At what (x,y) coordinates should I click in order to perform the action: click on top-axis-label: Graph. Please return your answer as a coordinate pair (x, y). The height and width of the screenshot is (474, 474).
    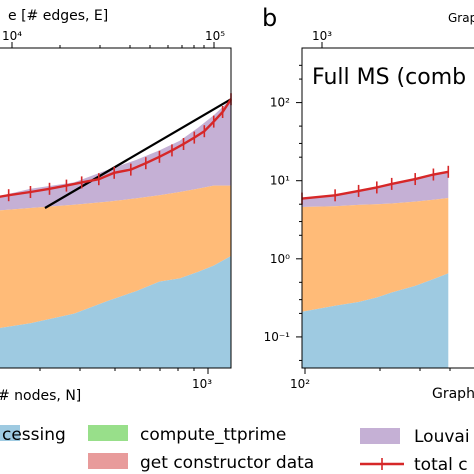
    Looking at the image, I should click on (461, 18).